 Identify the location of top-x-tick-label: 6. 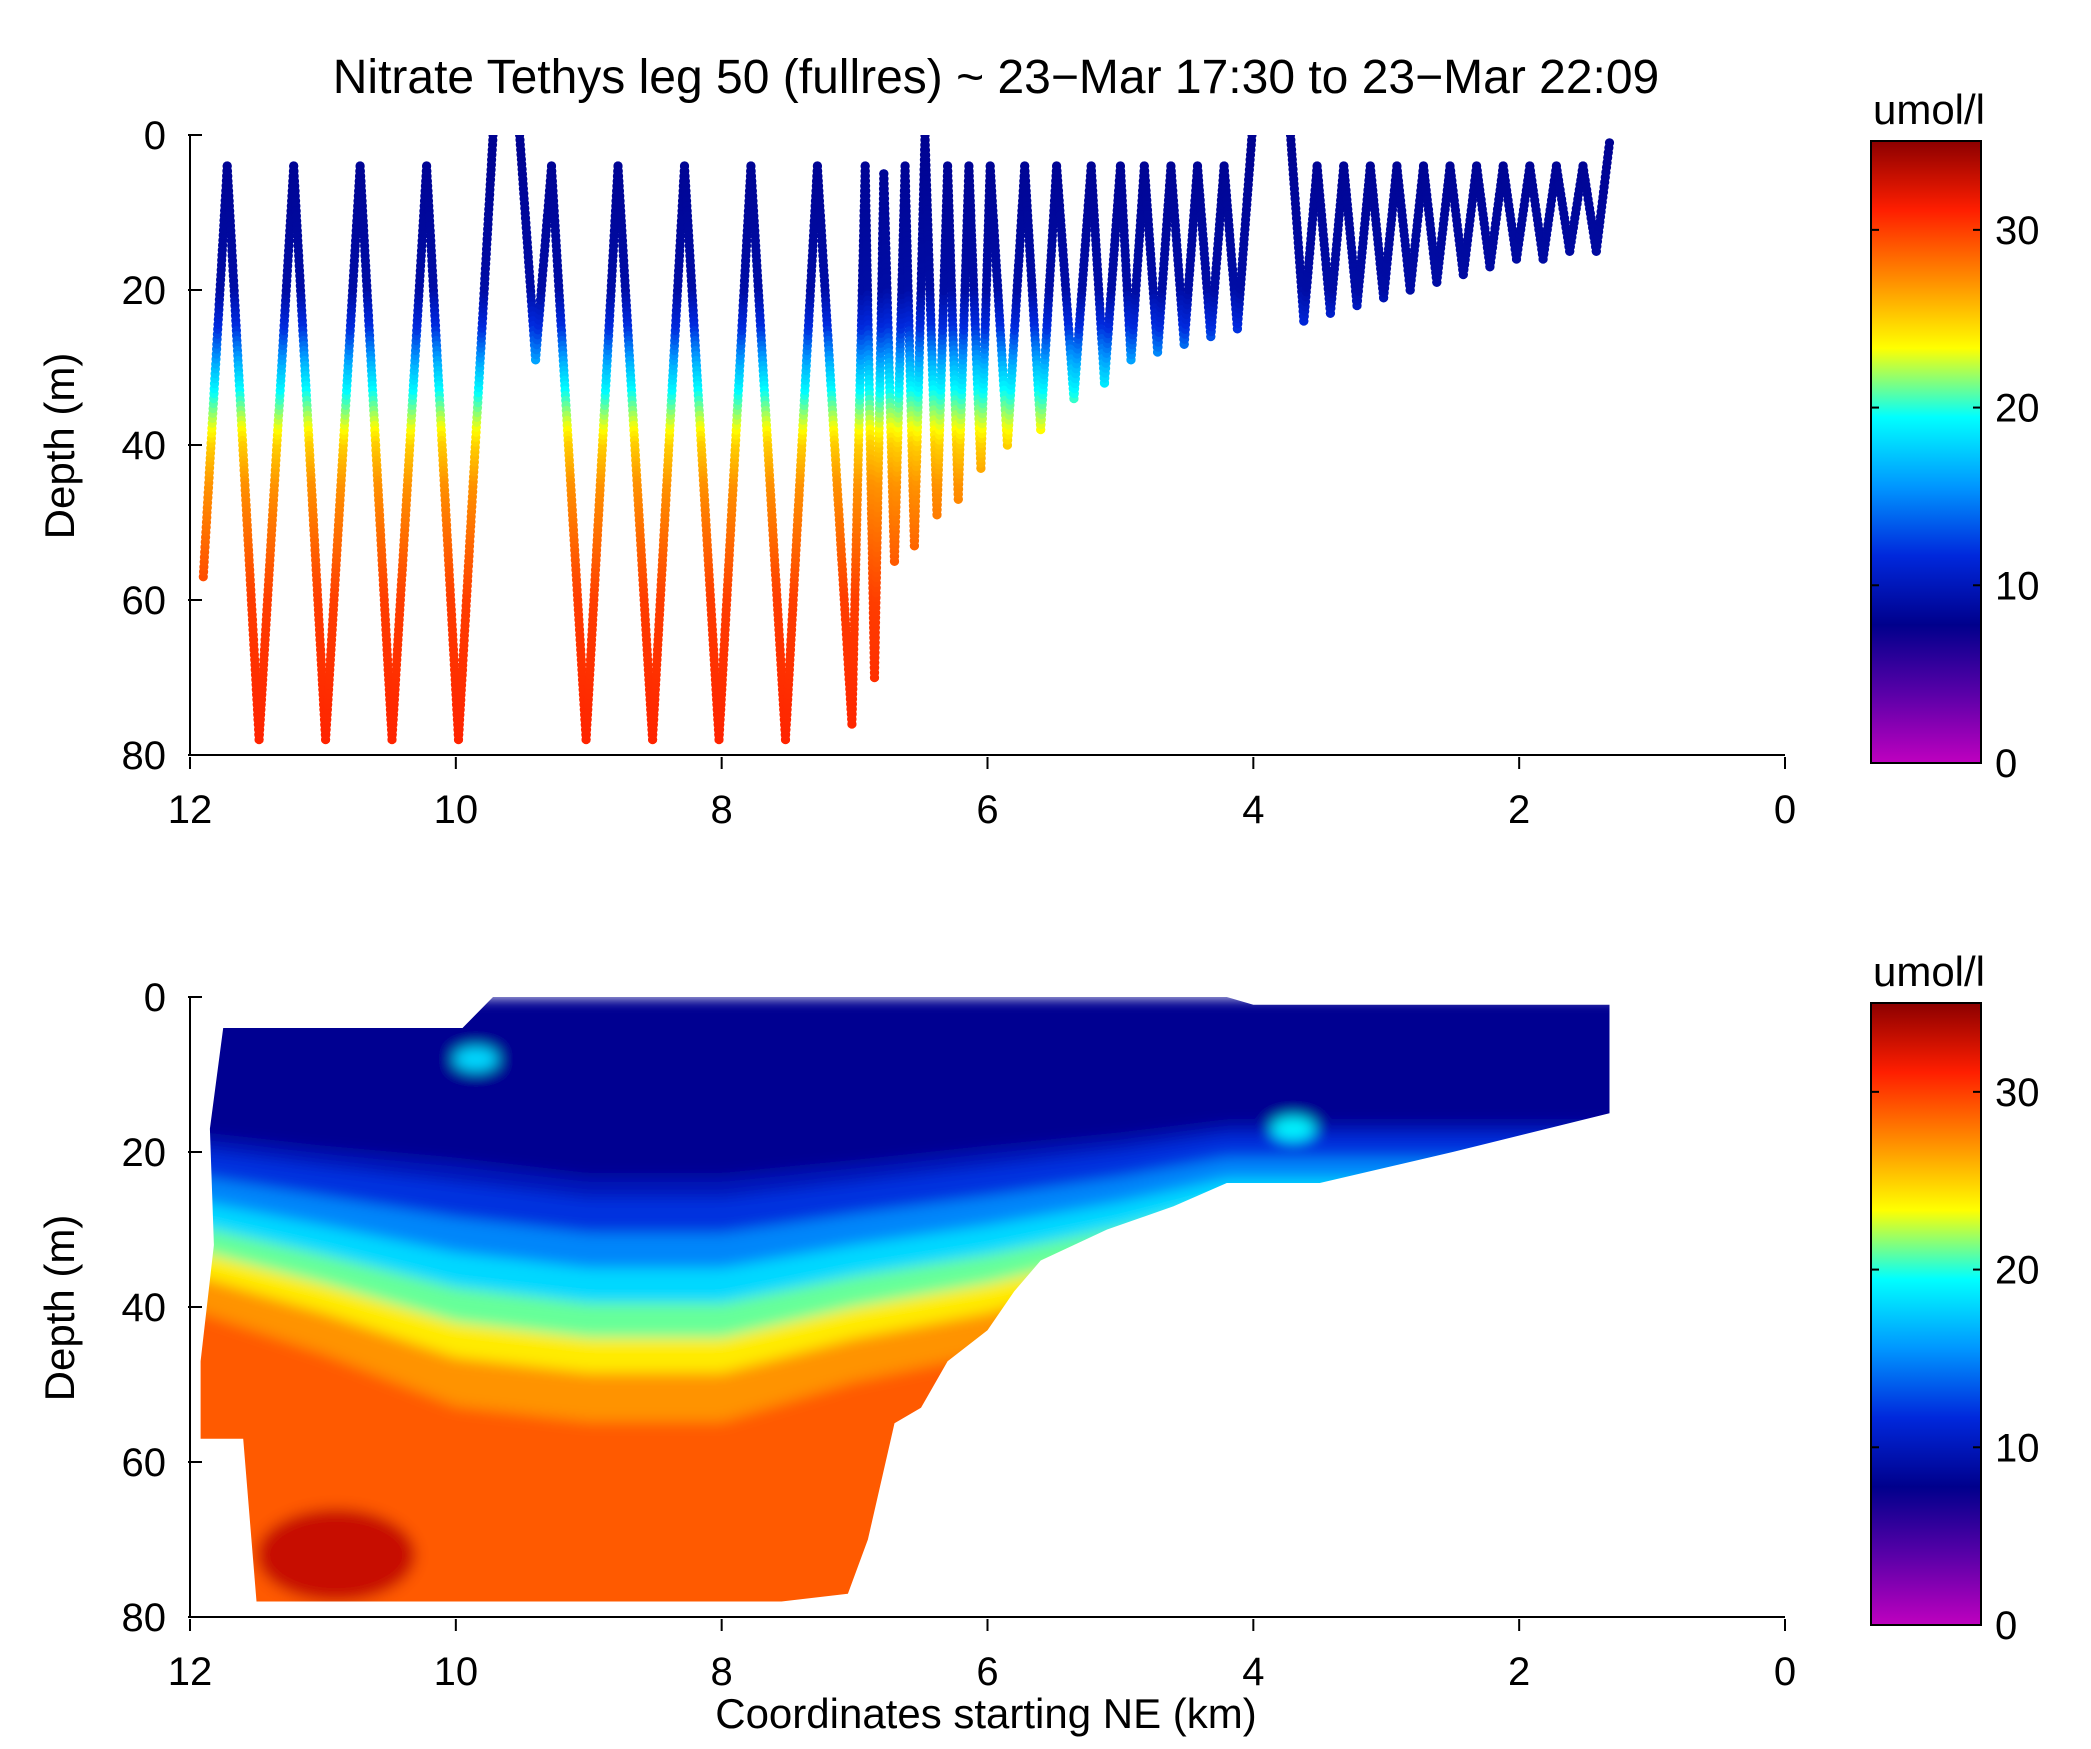
(987, 810).